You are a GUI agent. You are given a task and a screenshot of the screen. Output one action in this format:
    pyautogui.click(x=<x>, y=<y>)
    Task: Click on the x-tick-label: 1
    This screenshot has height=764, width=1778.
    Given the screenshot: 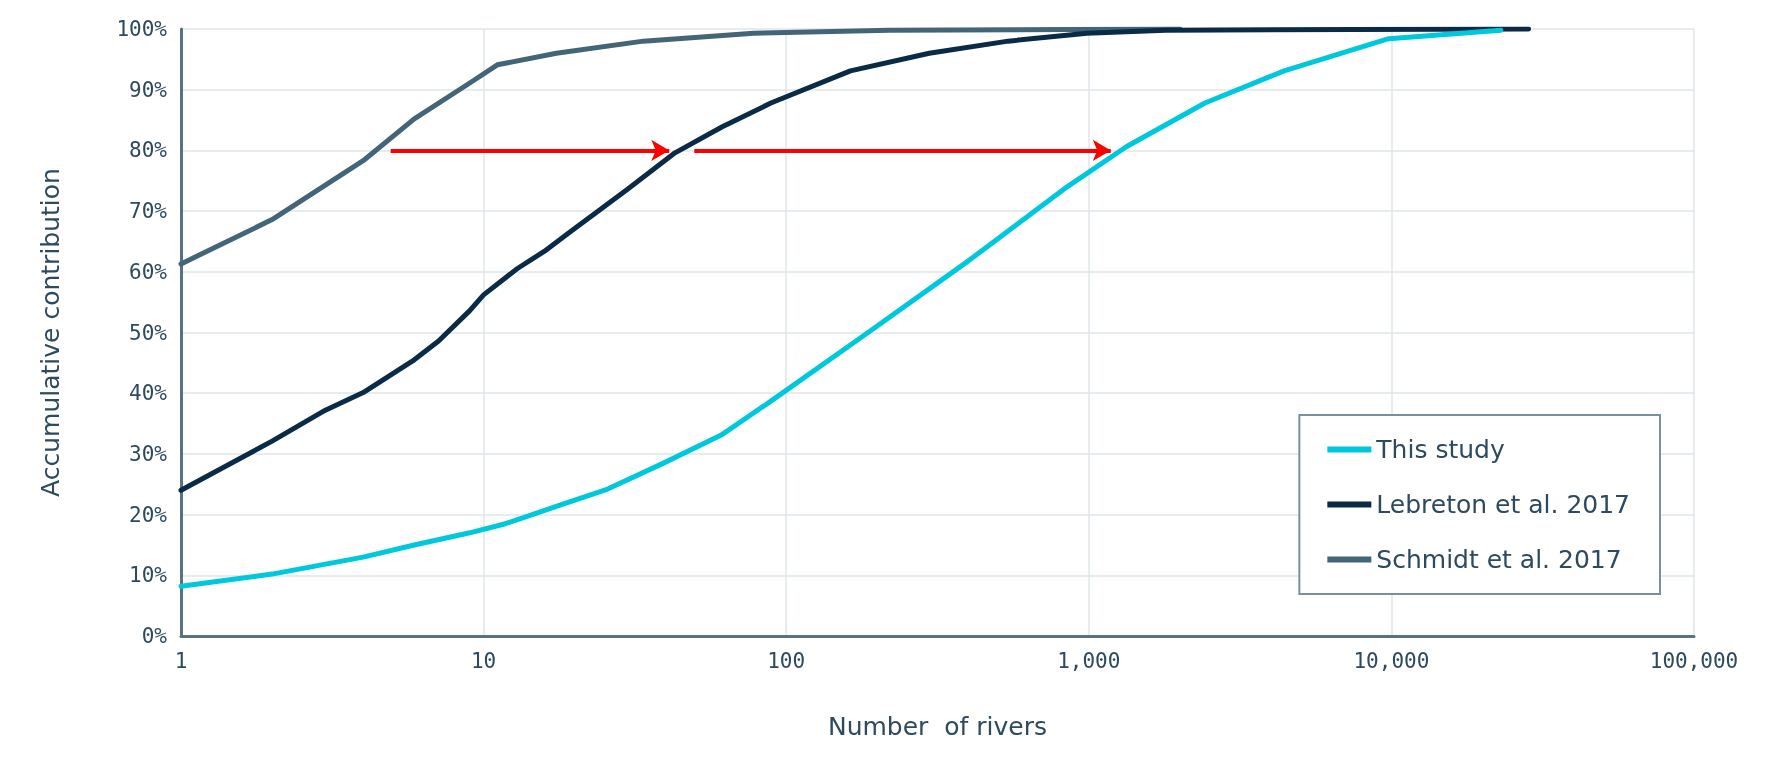 What is the action you would take?
    pyautogui.click(x=181, y=660)
    